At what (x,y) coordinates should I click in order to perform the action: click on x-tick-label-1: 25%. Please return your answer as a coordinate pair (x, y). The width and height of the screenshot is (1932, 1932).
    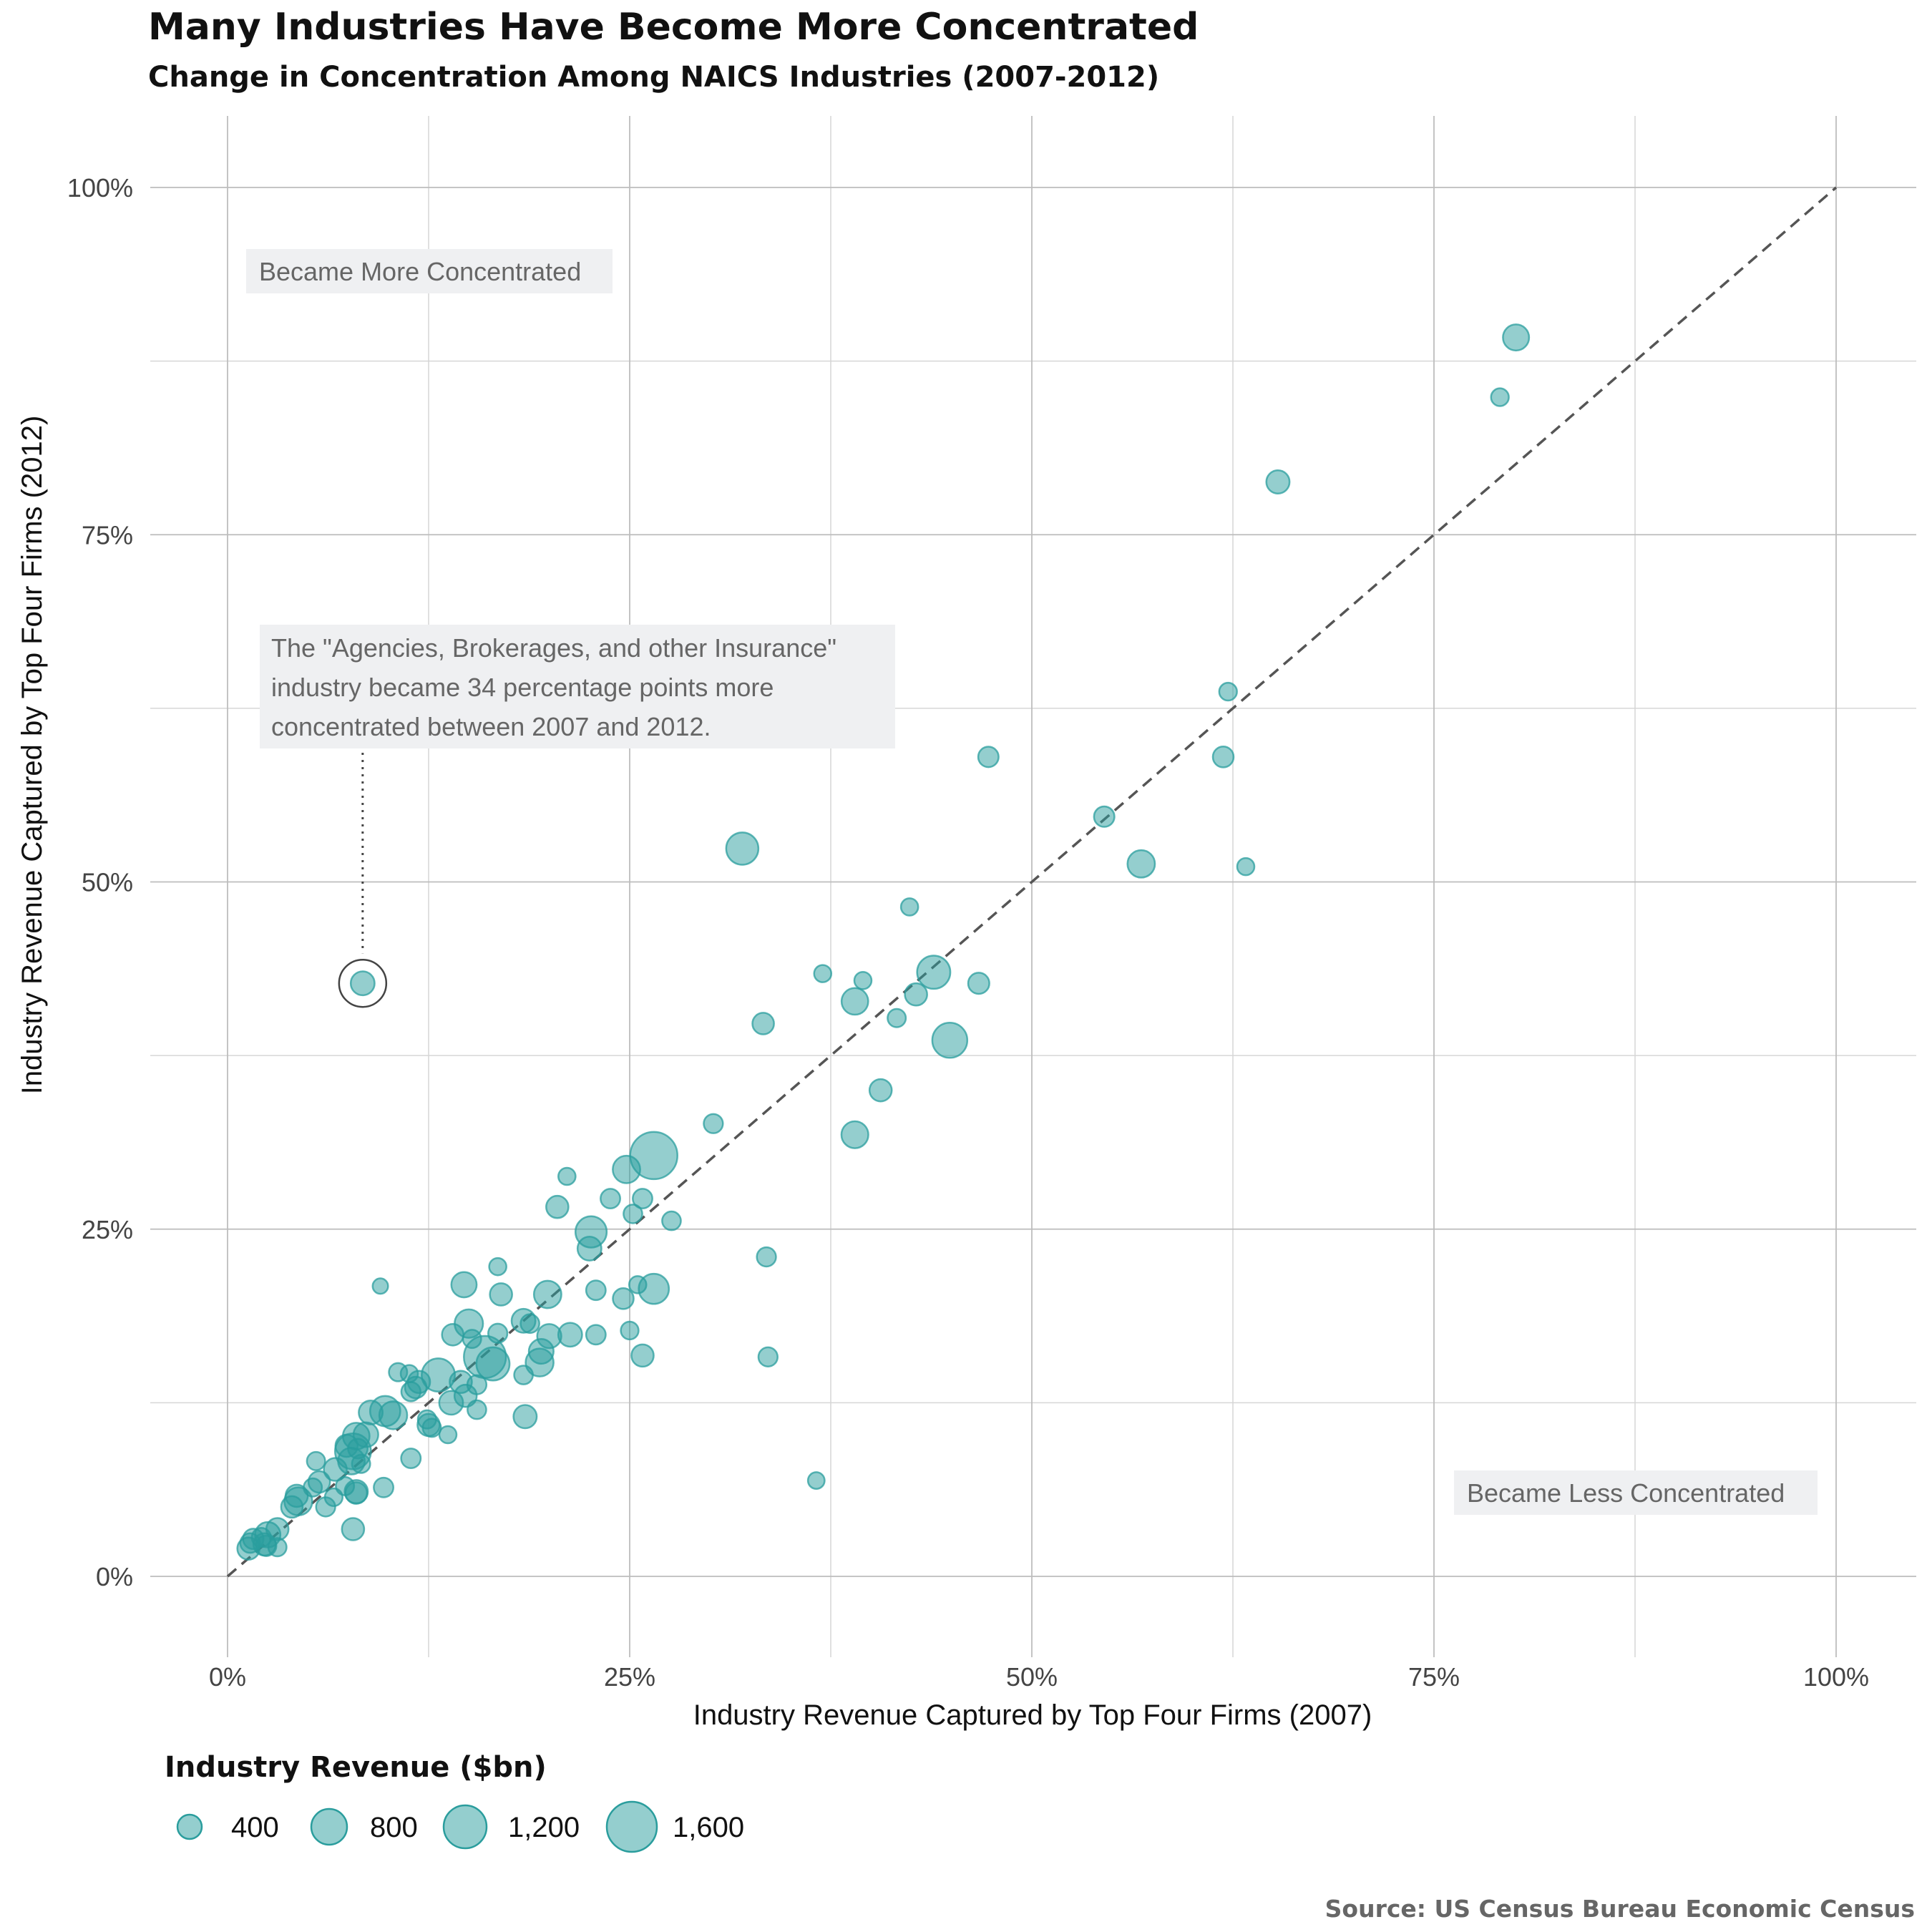
    Looking at the image, I should click on (629, 1677).